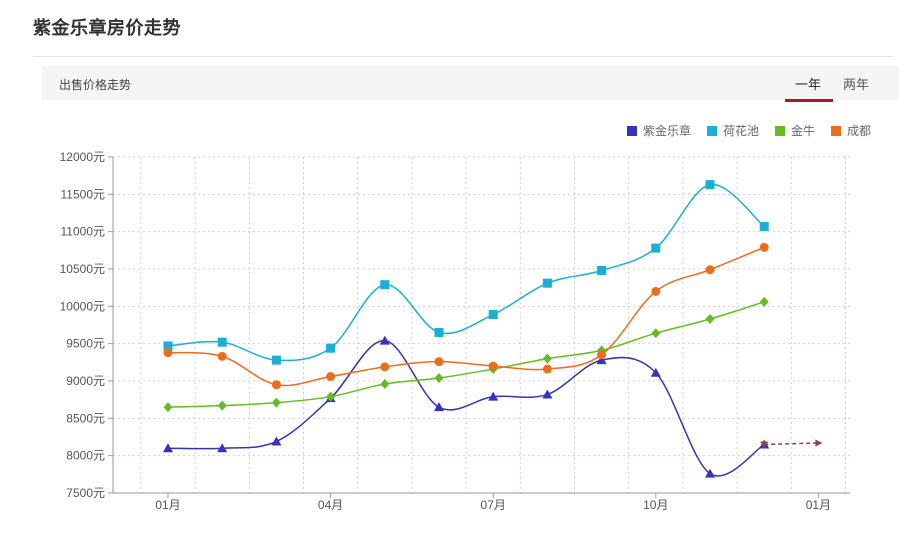 The height and width of the screenshot is (534, 899). What do you see at coordinates (802, 131) in the screenshot?
I see `legend-label-jinniu: 金牛` at bounding box center [802, 131].